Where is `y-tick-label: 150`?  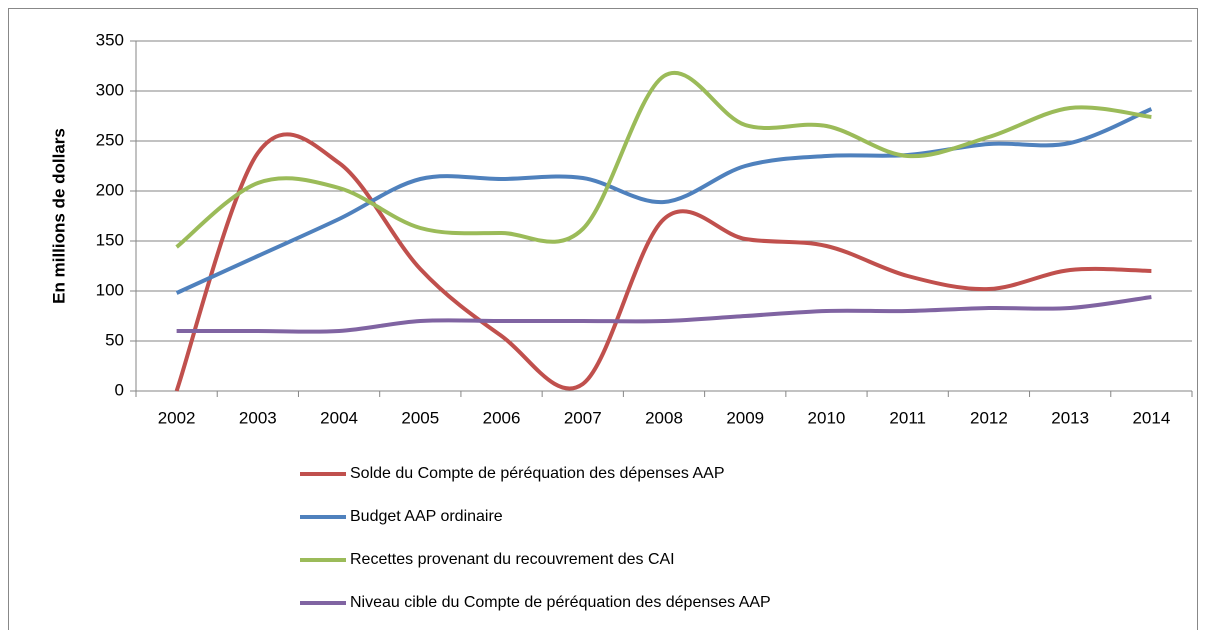
y-tick-label: 150 is located at coordinates (110, 239).